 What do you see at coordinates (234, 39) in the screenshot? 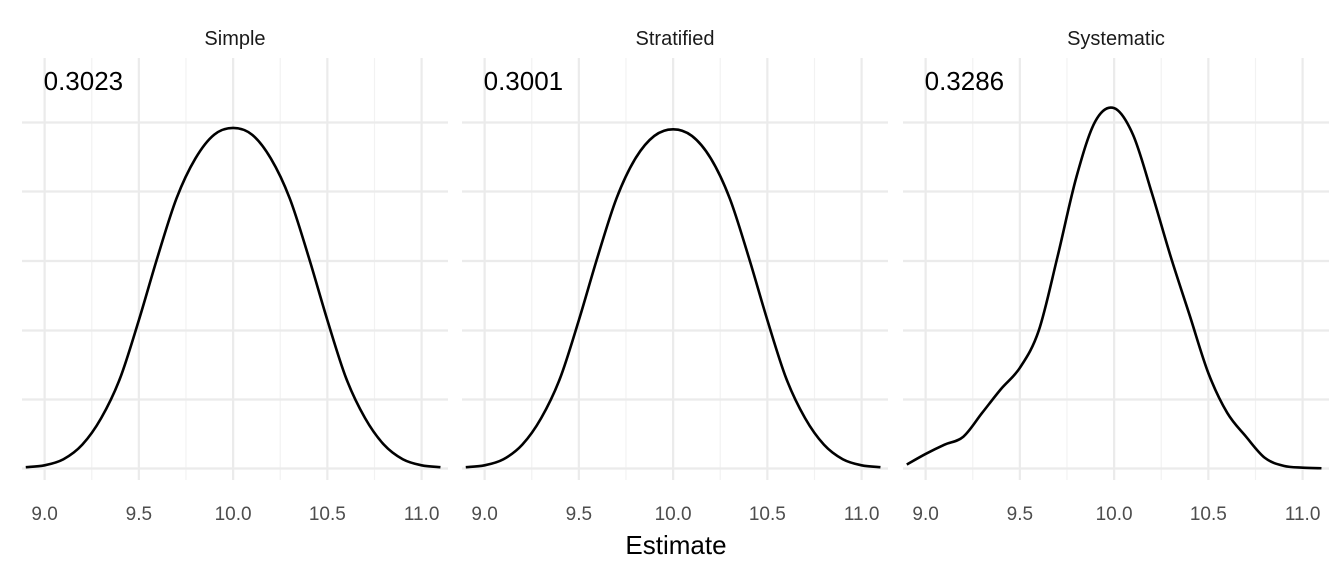
I see `panel-title: Simple` at bounding box center [234, 39].